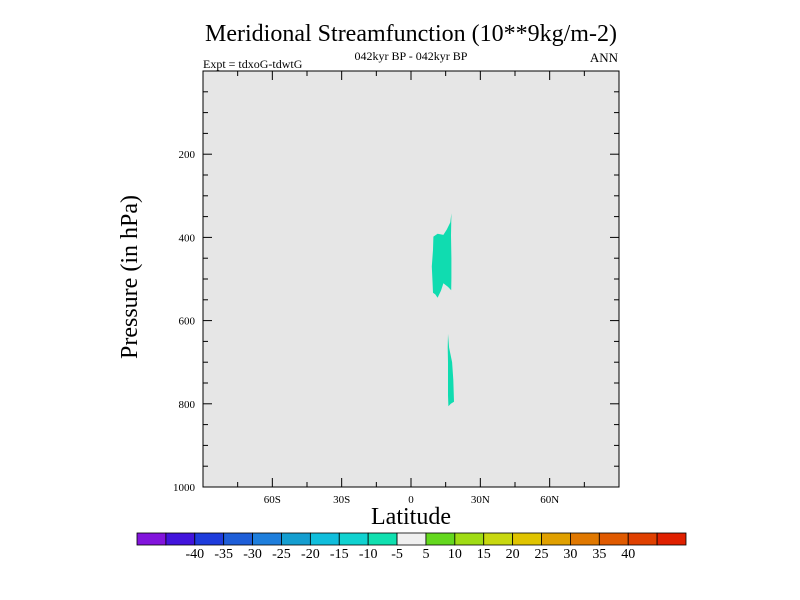 This screenshot has height=600, width=800. I want to click on y-tick-label: 600, so click(187, 322).